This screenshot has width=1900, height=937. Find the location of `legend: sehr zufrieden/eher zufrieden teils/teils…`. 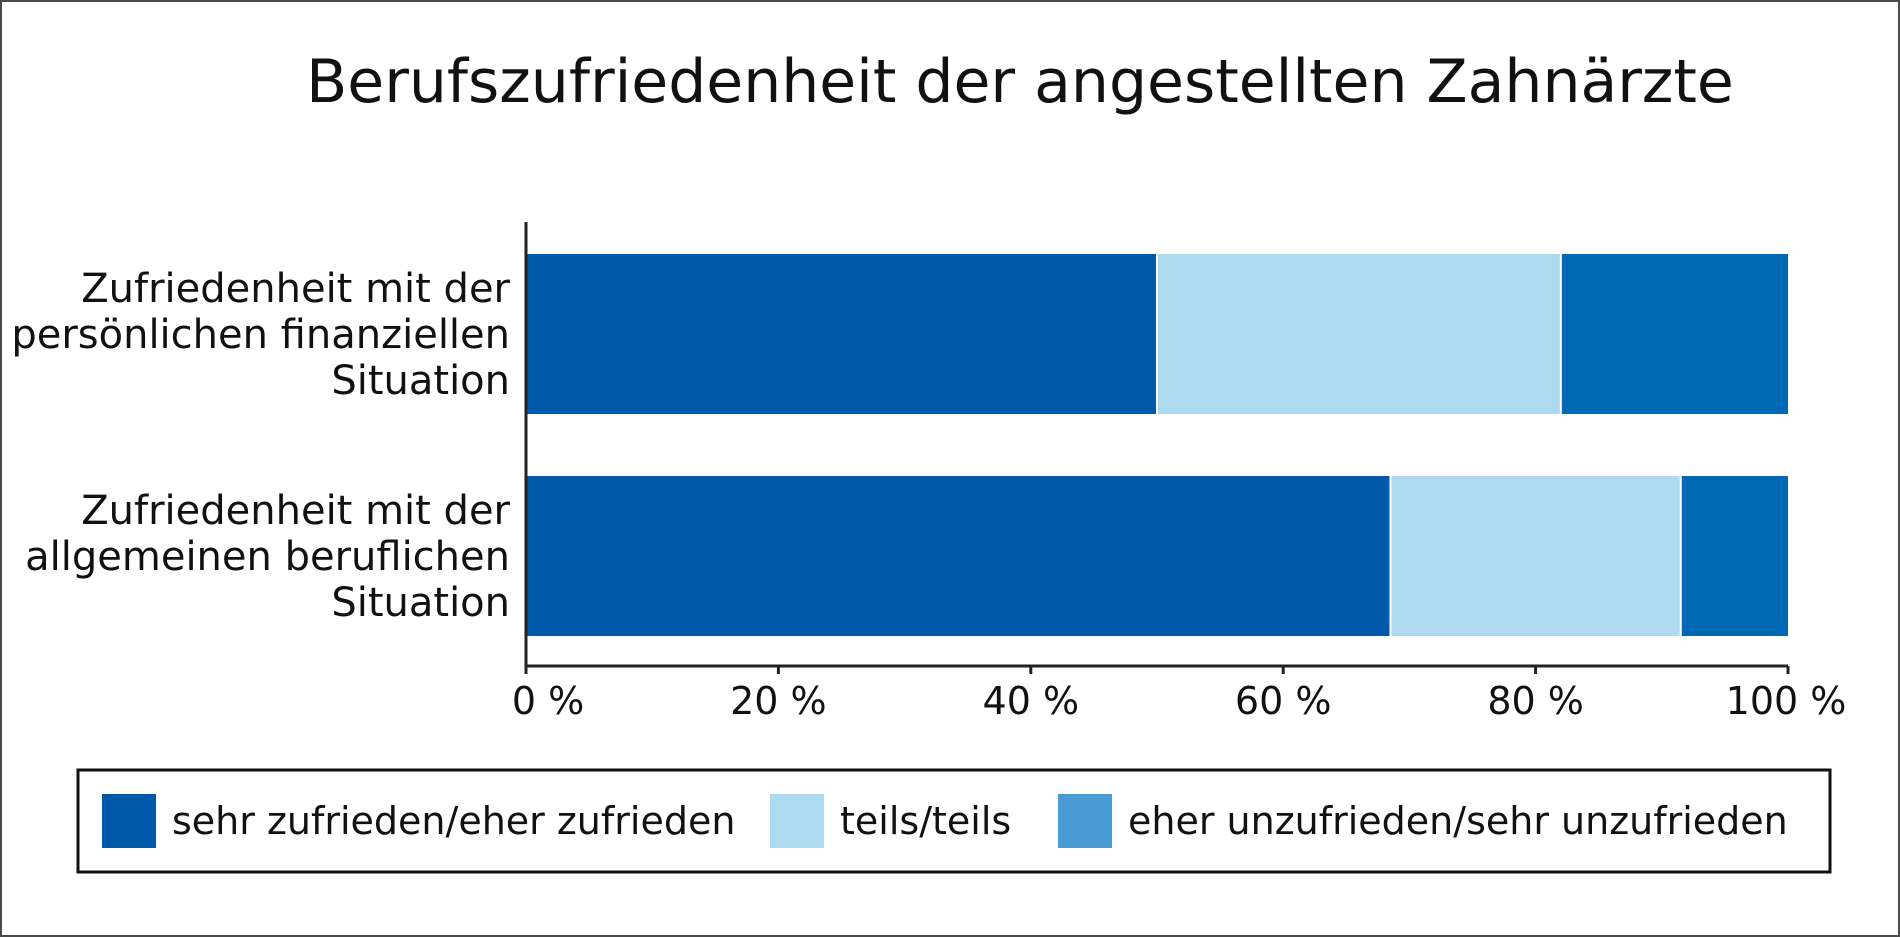

legend: sehr zufrieden/eher zufrieden teils/teils… is located at coordinates (954, 821).